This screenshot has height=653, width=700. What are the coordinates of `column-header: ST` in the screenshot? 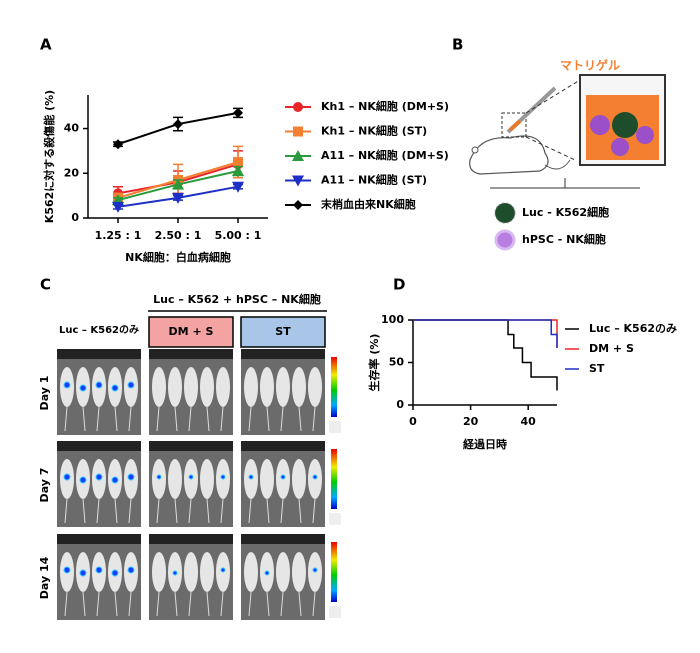 It's located at (283, 331).